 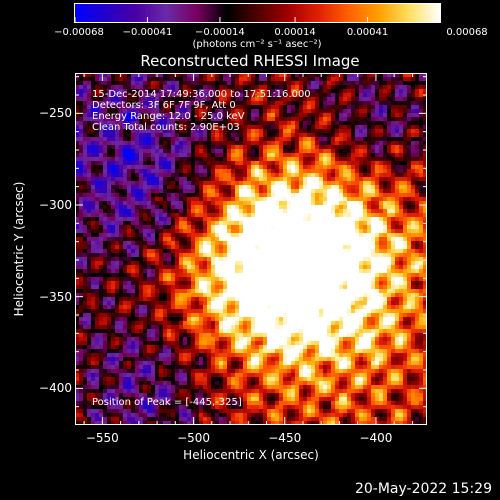 I want to click on energy-range-label: Energy Range: 12.0 - 25.0 keV, so click(x=168, y=116).